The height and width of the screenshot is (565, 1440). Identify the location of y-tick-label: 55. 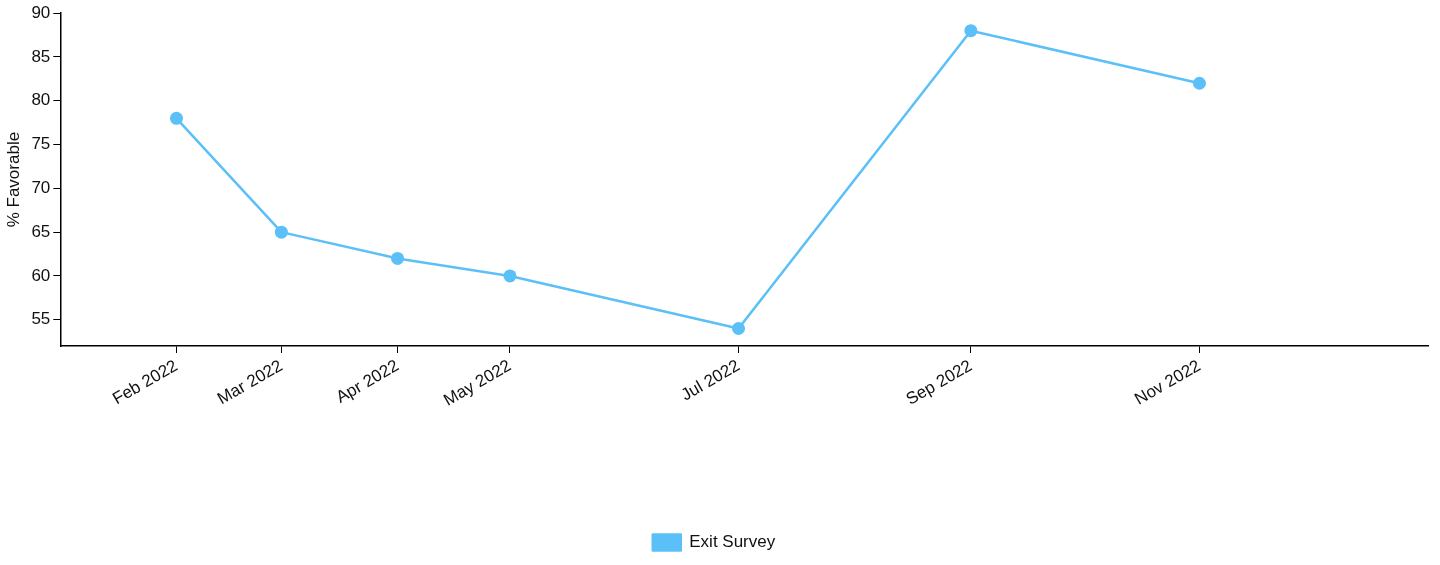
(41, 319).